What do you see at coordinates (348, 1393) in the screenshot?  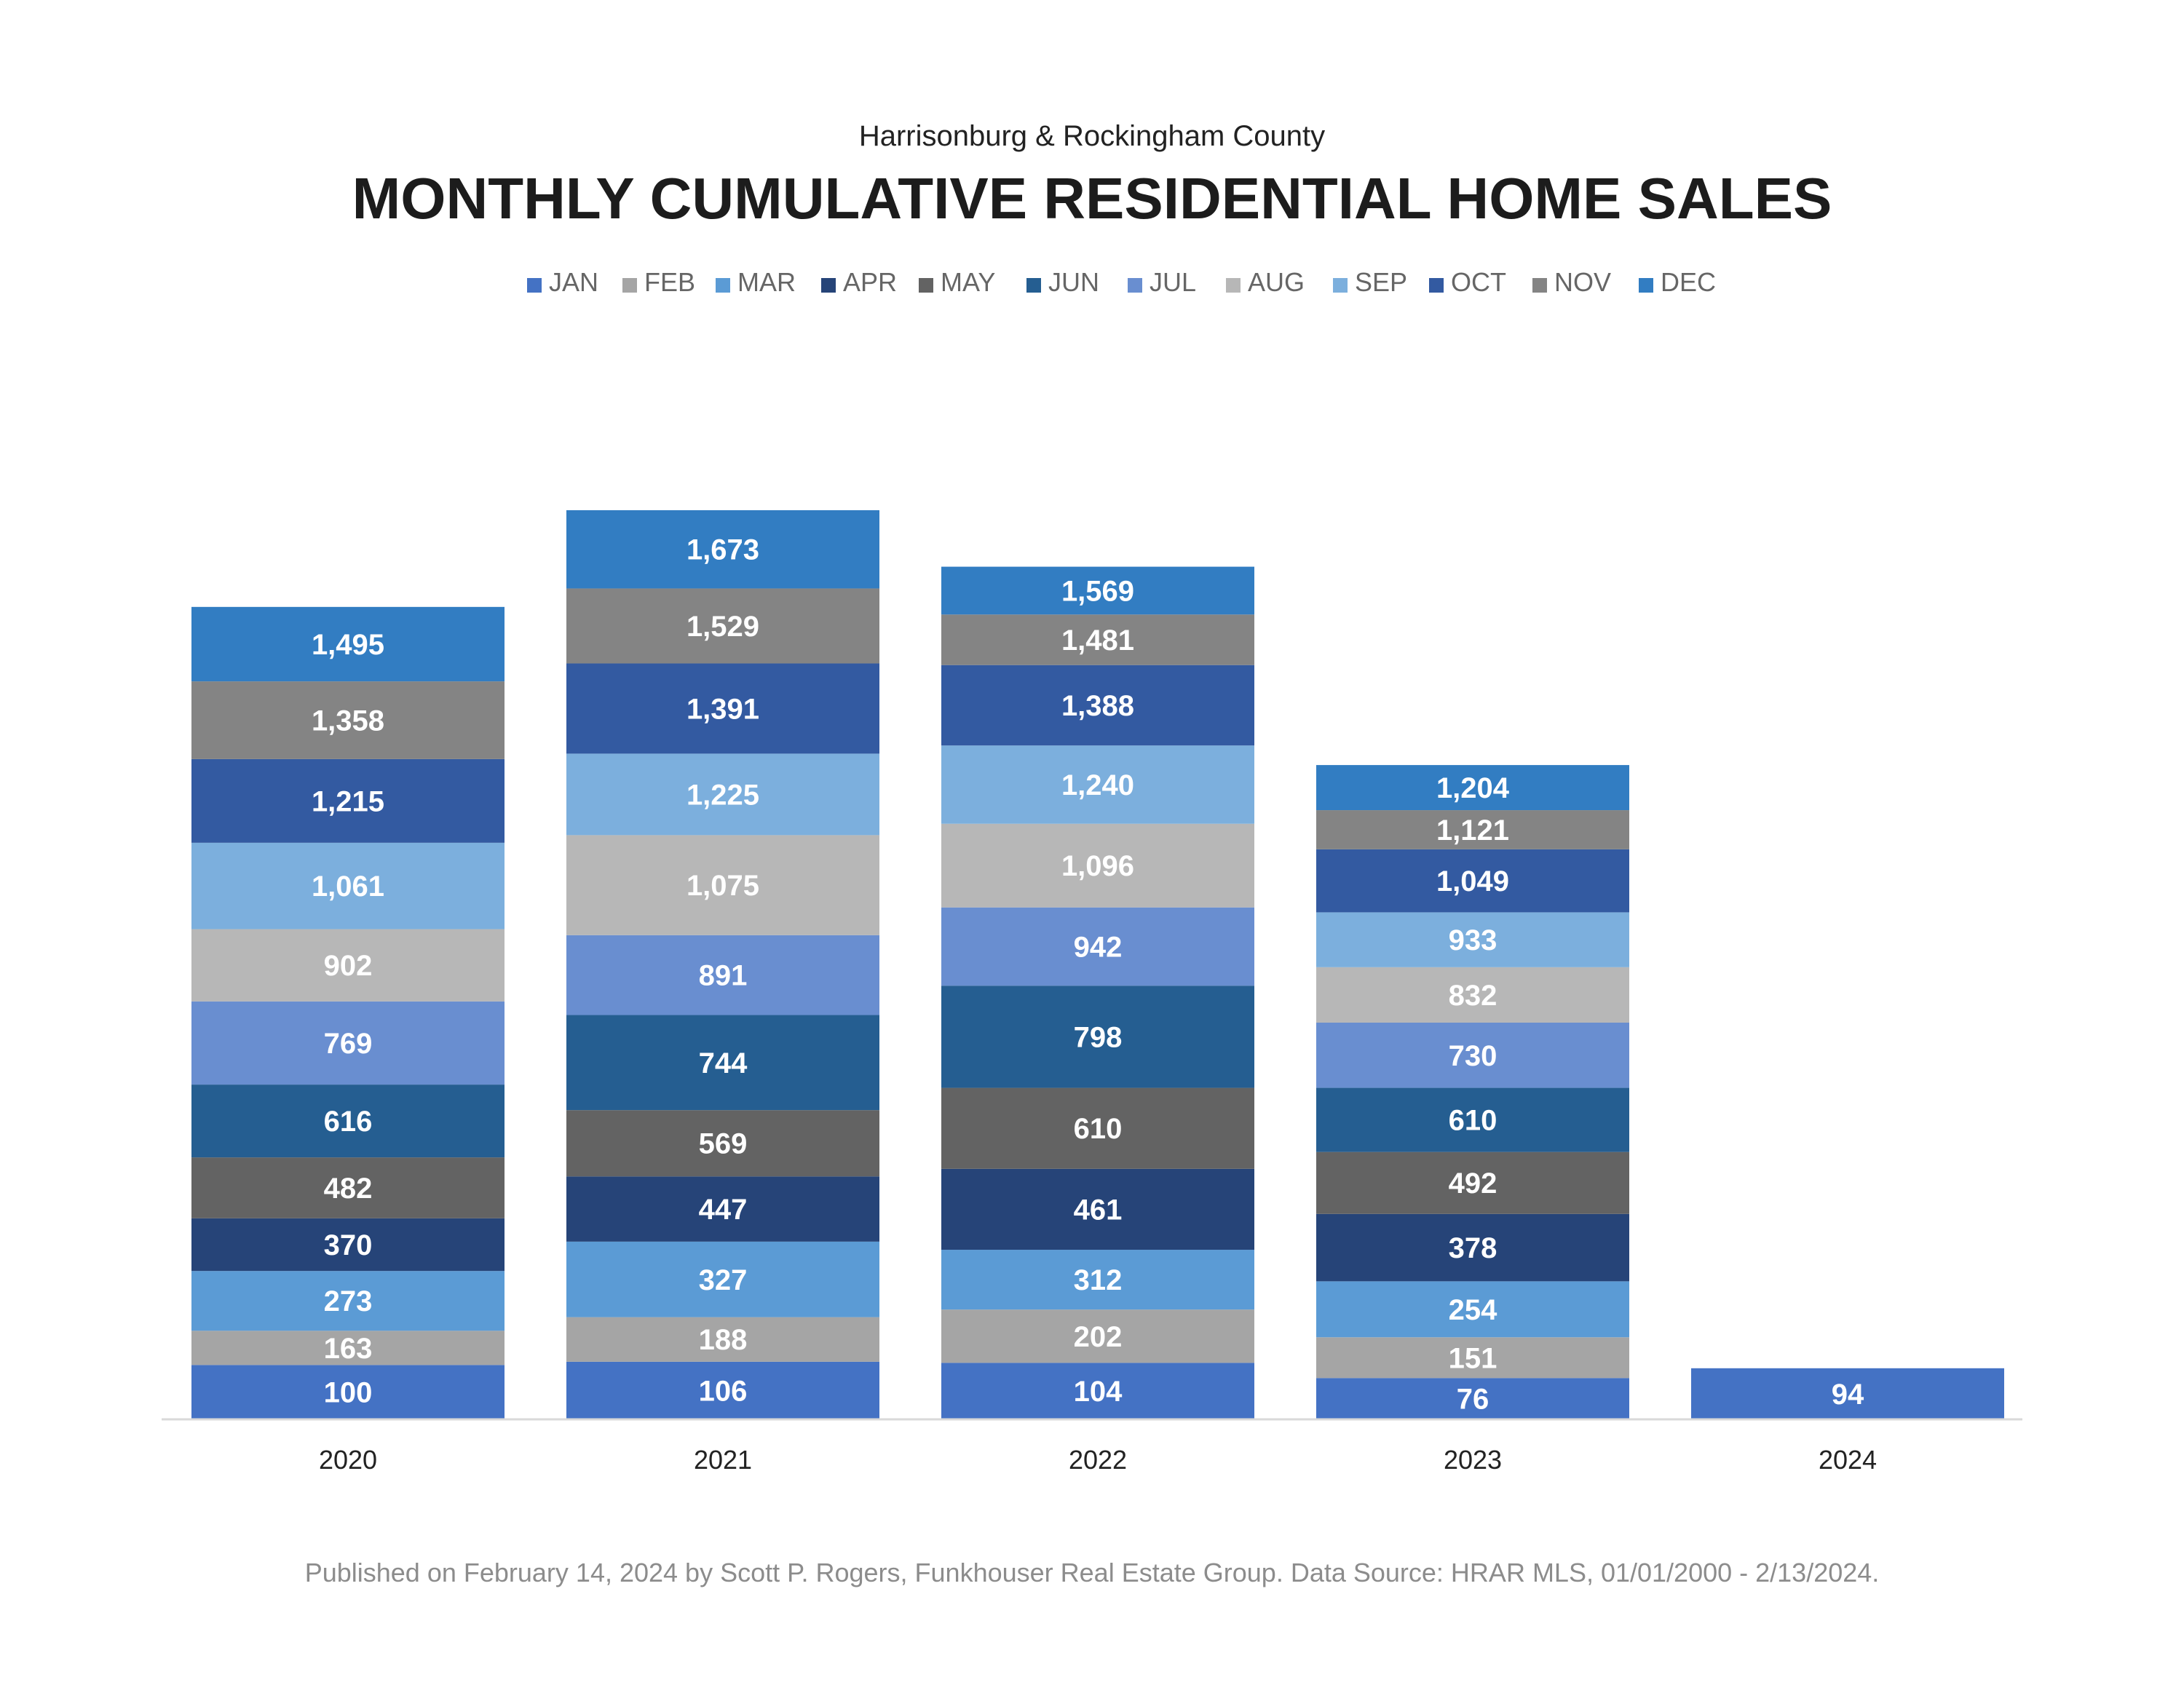 I see `data-label: 100` at bounding box center [348, 1393].